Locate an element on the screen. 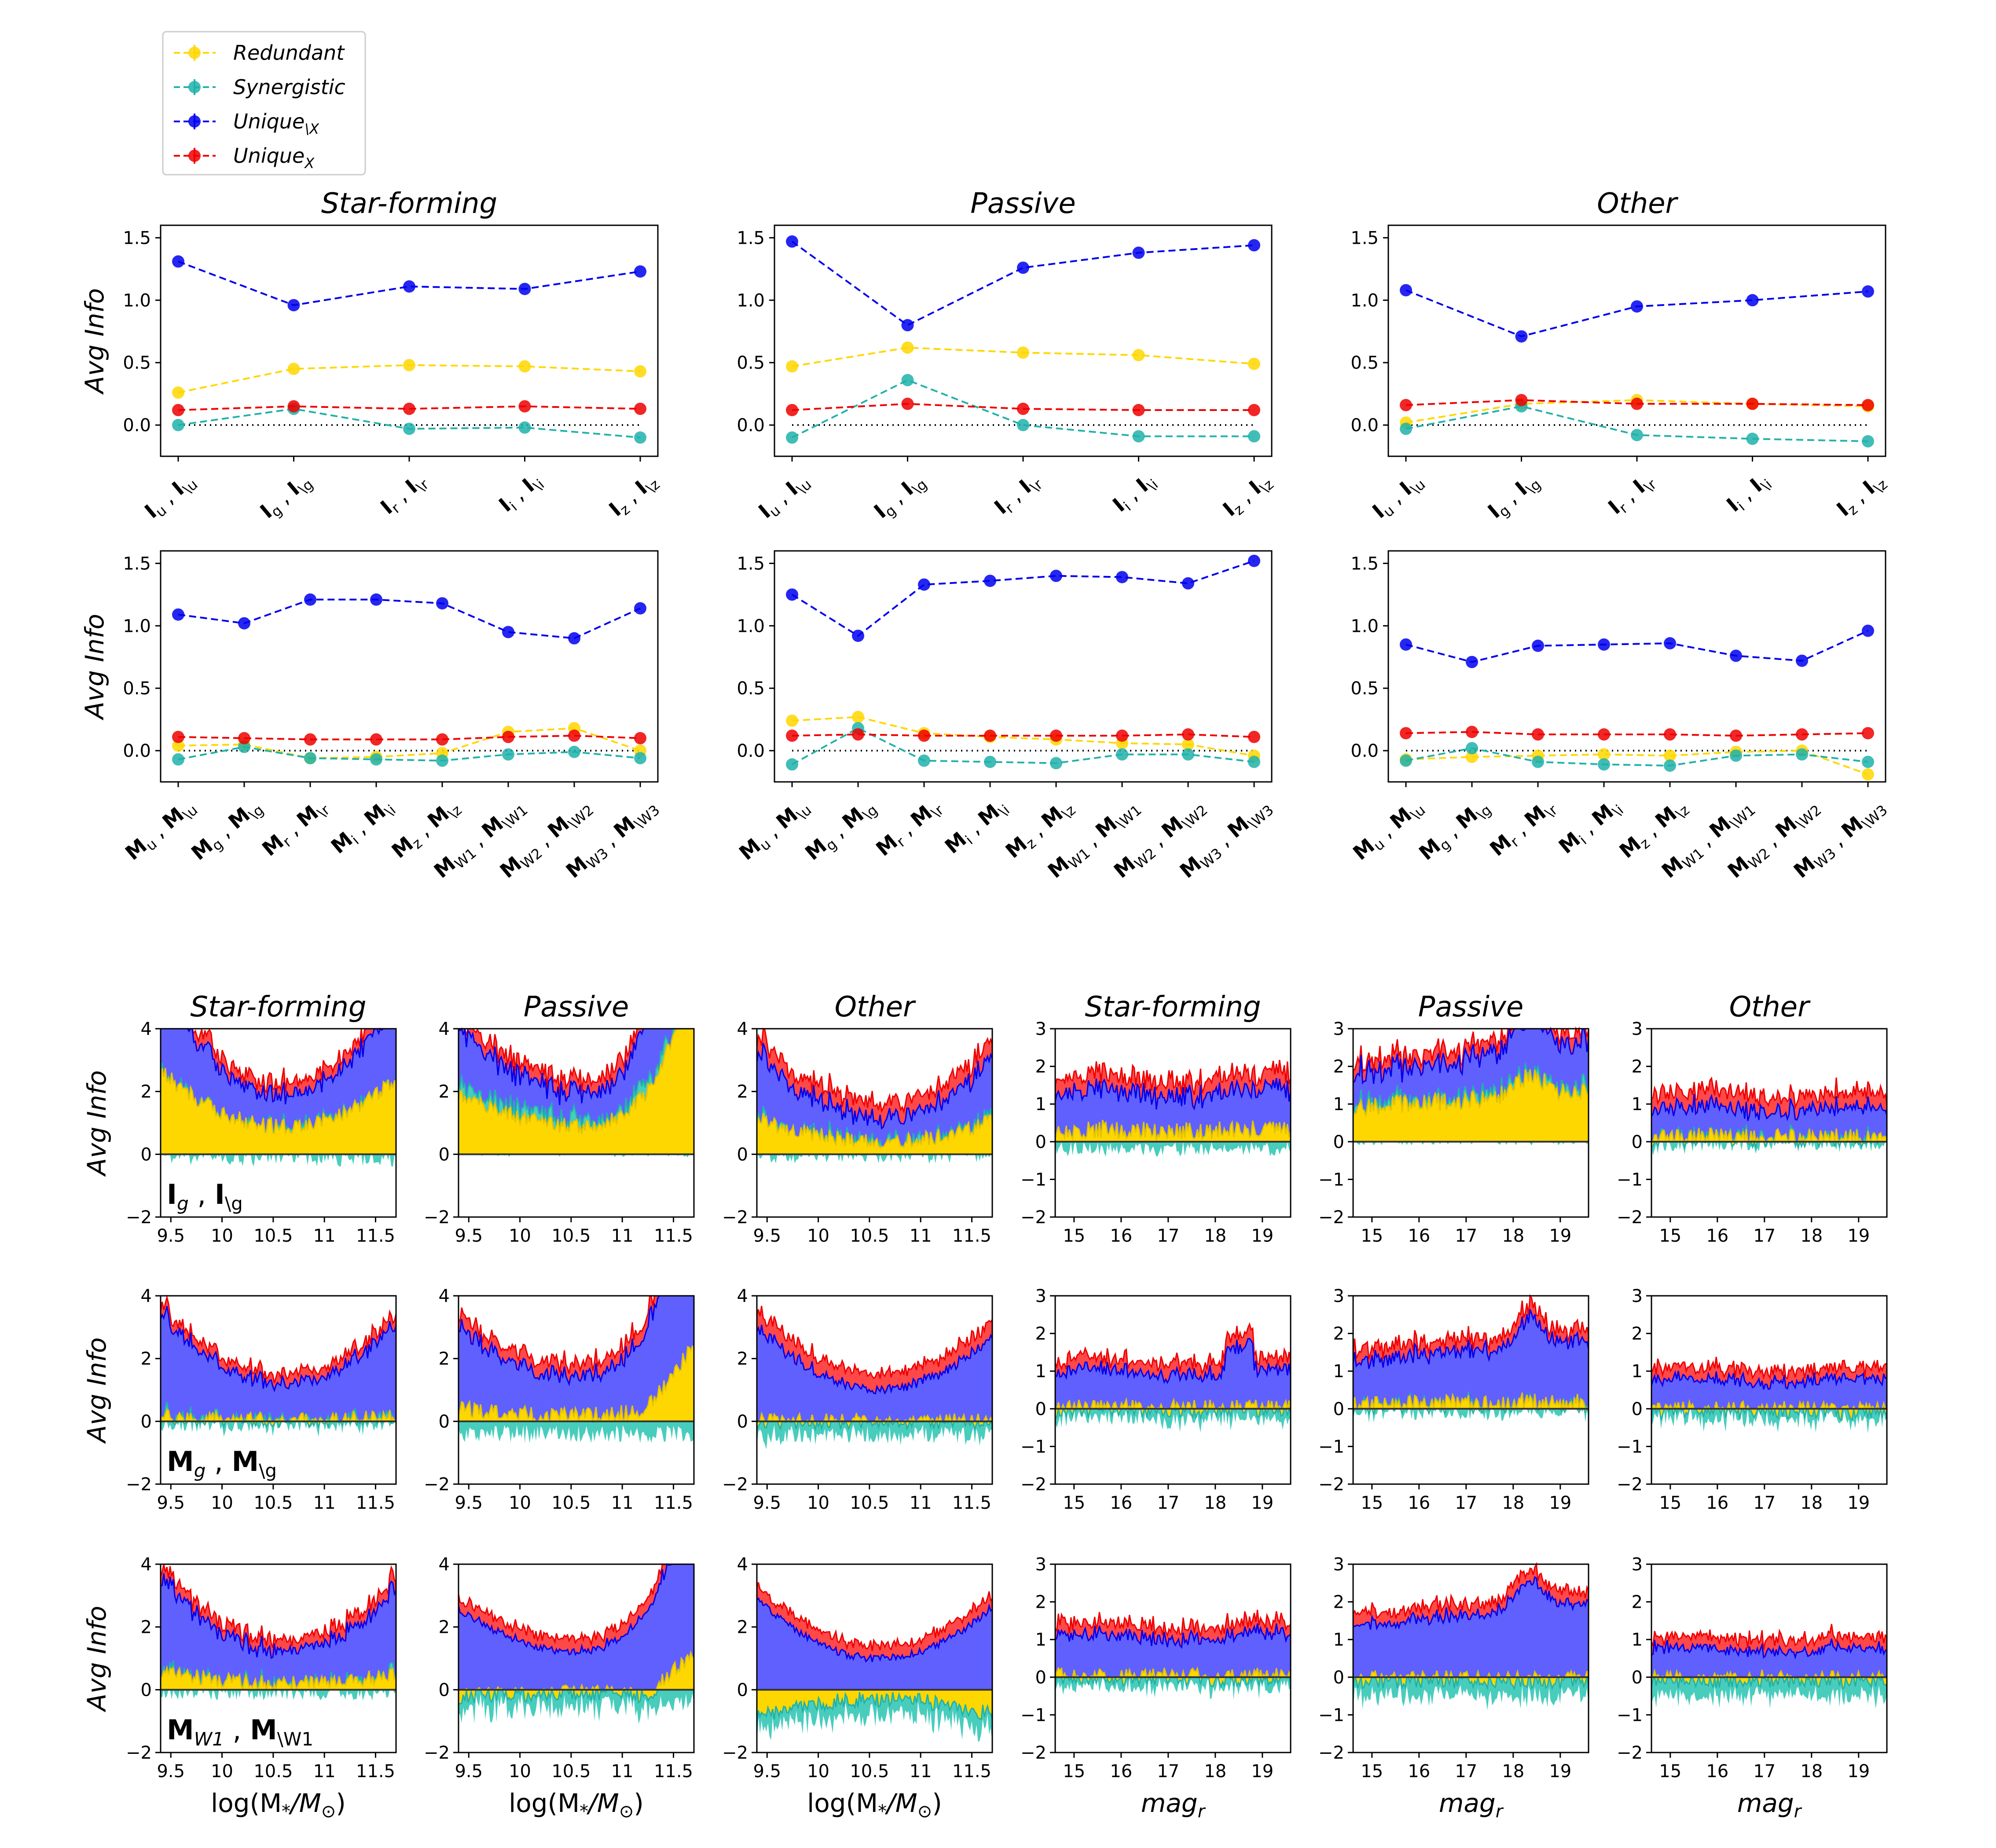 This screenshot has height=1848, width=1996. area-edge-ux is located at coordinates (874, 1342).